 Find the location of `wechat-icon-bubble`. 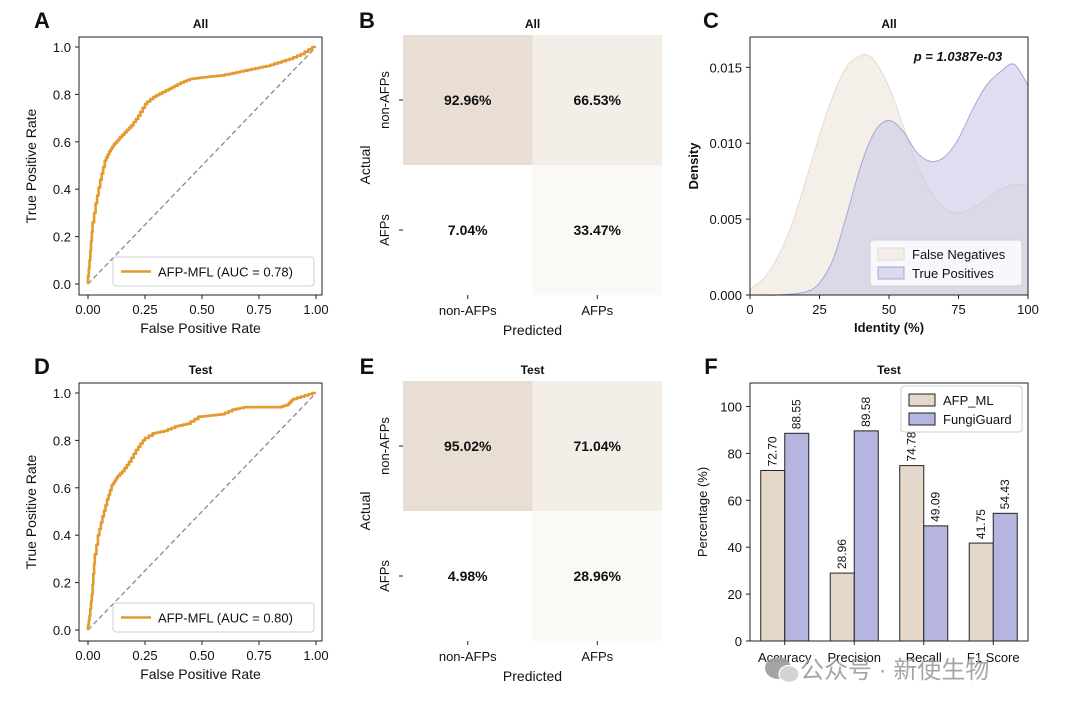

wechat-icon-bubble is located at coordinates (789, 674).